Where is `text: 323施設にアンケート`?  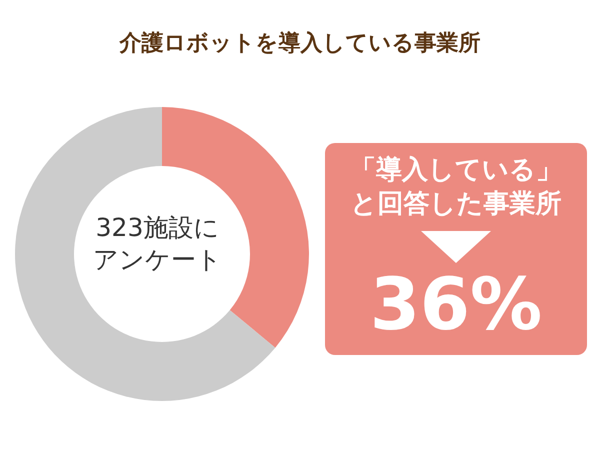 text: 323施設にアンケート is located at coordinates (157, 244).